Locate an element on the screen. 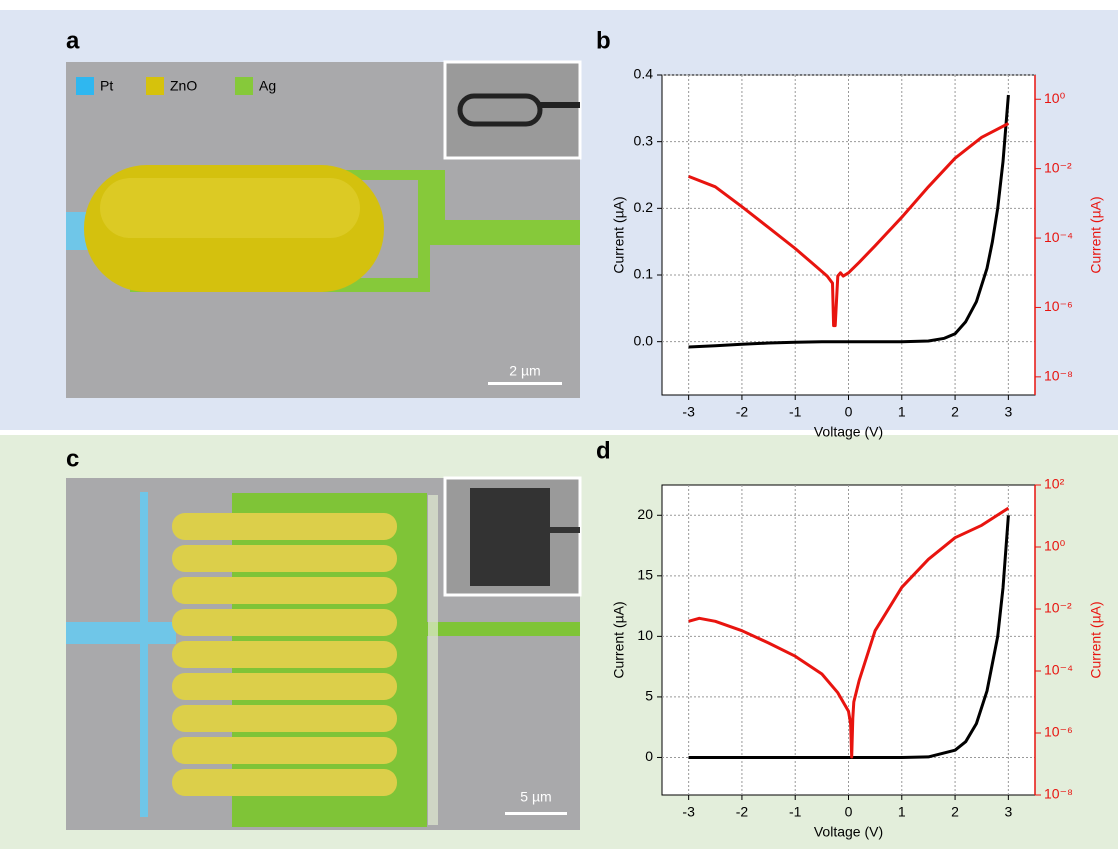 The width and height of the screenshot is (1118, 854). y-tick-label: 5 is located at coordinates (649, 696).